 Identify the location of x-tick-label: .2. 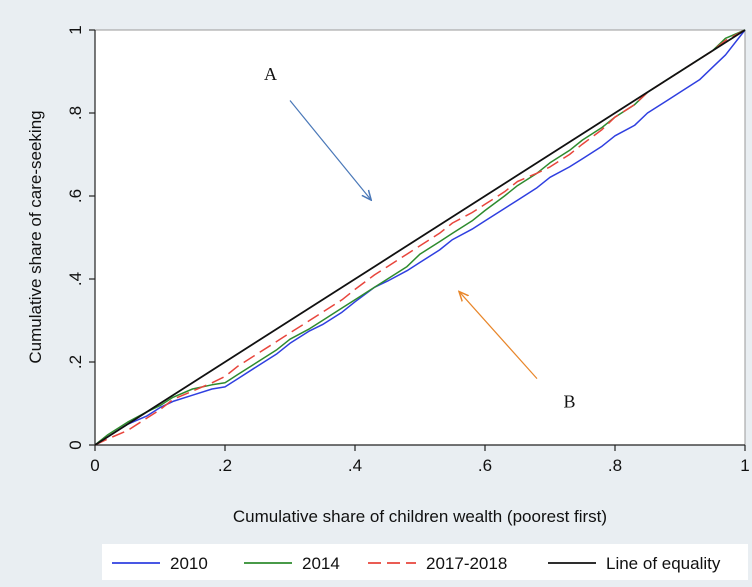
(225, 465).